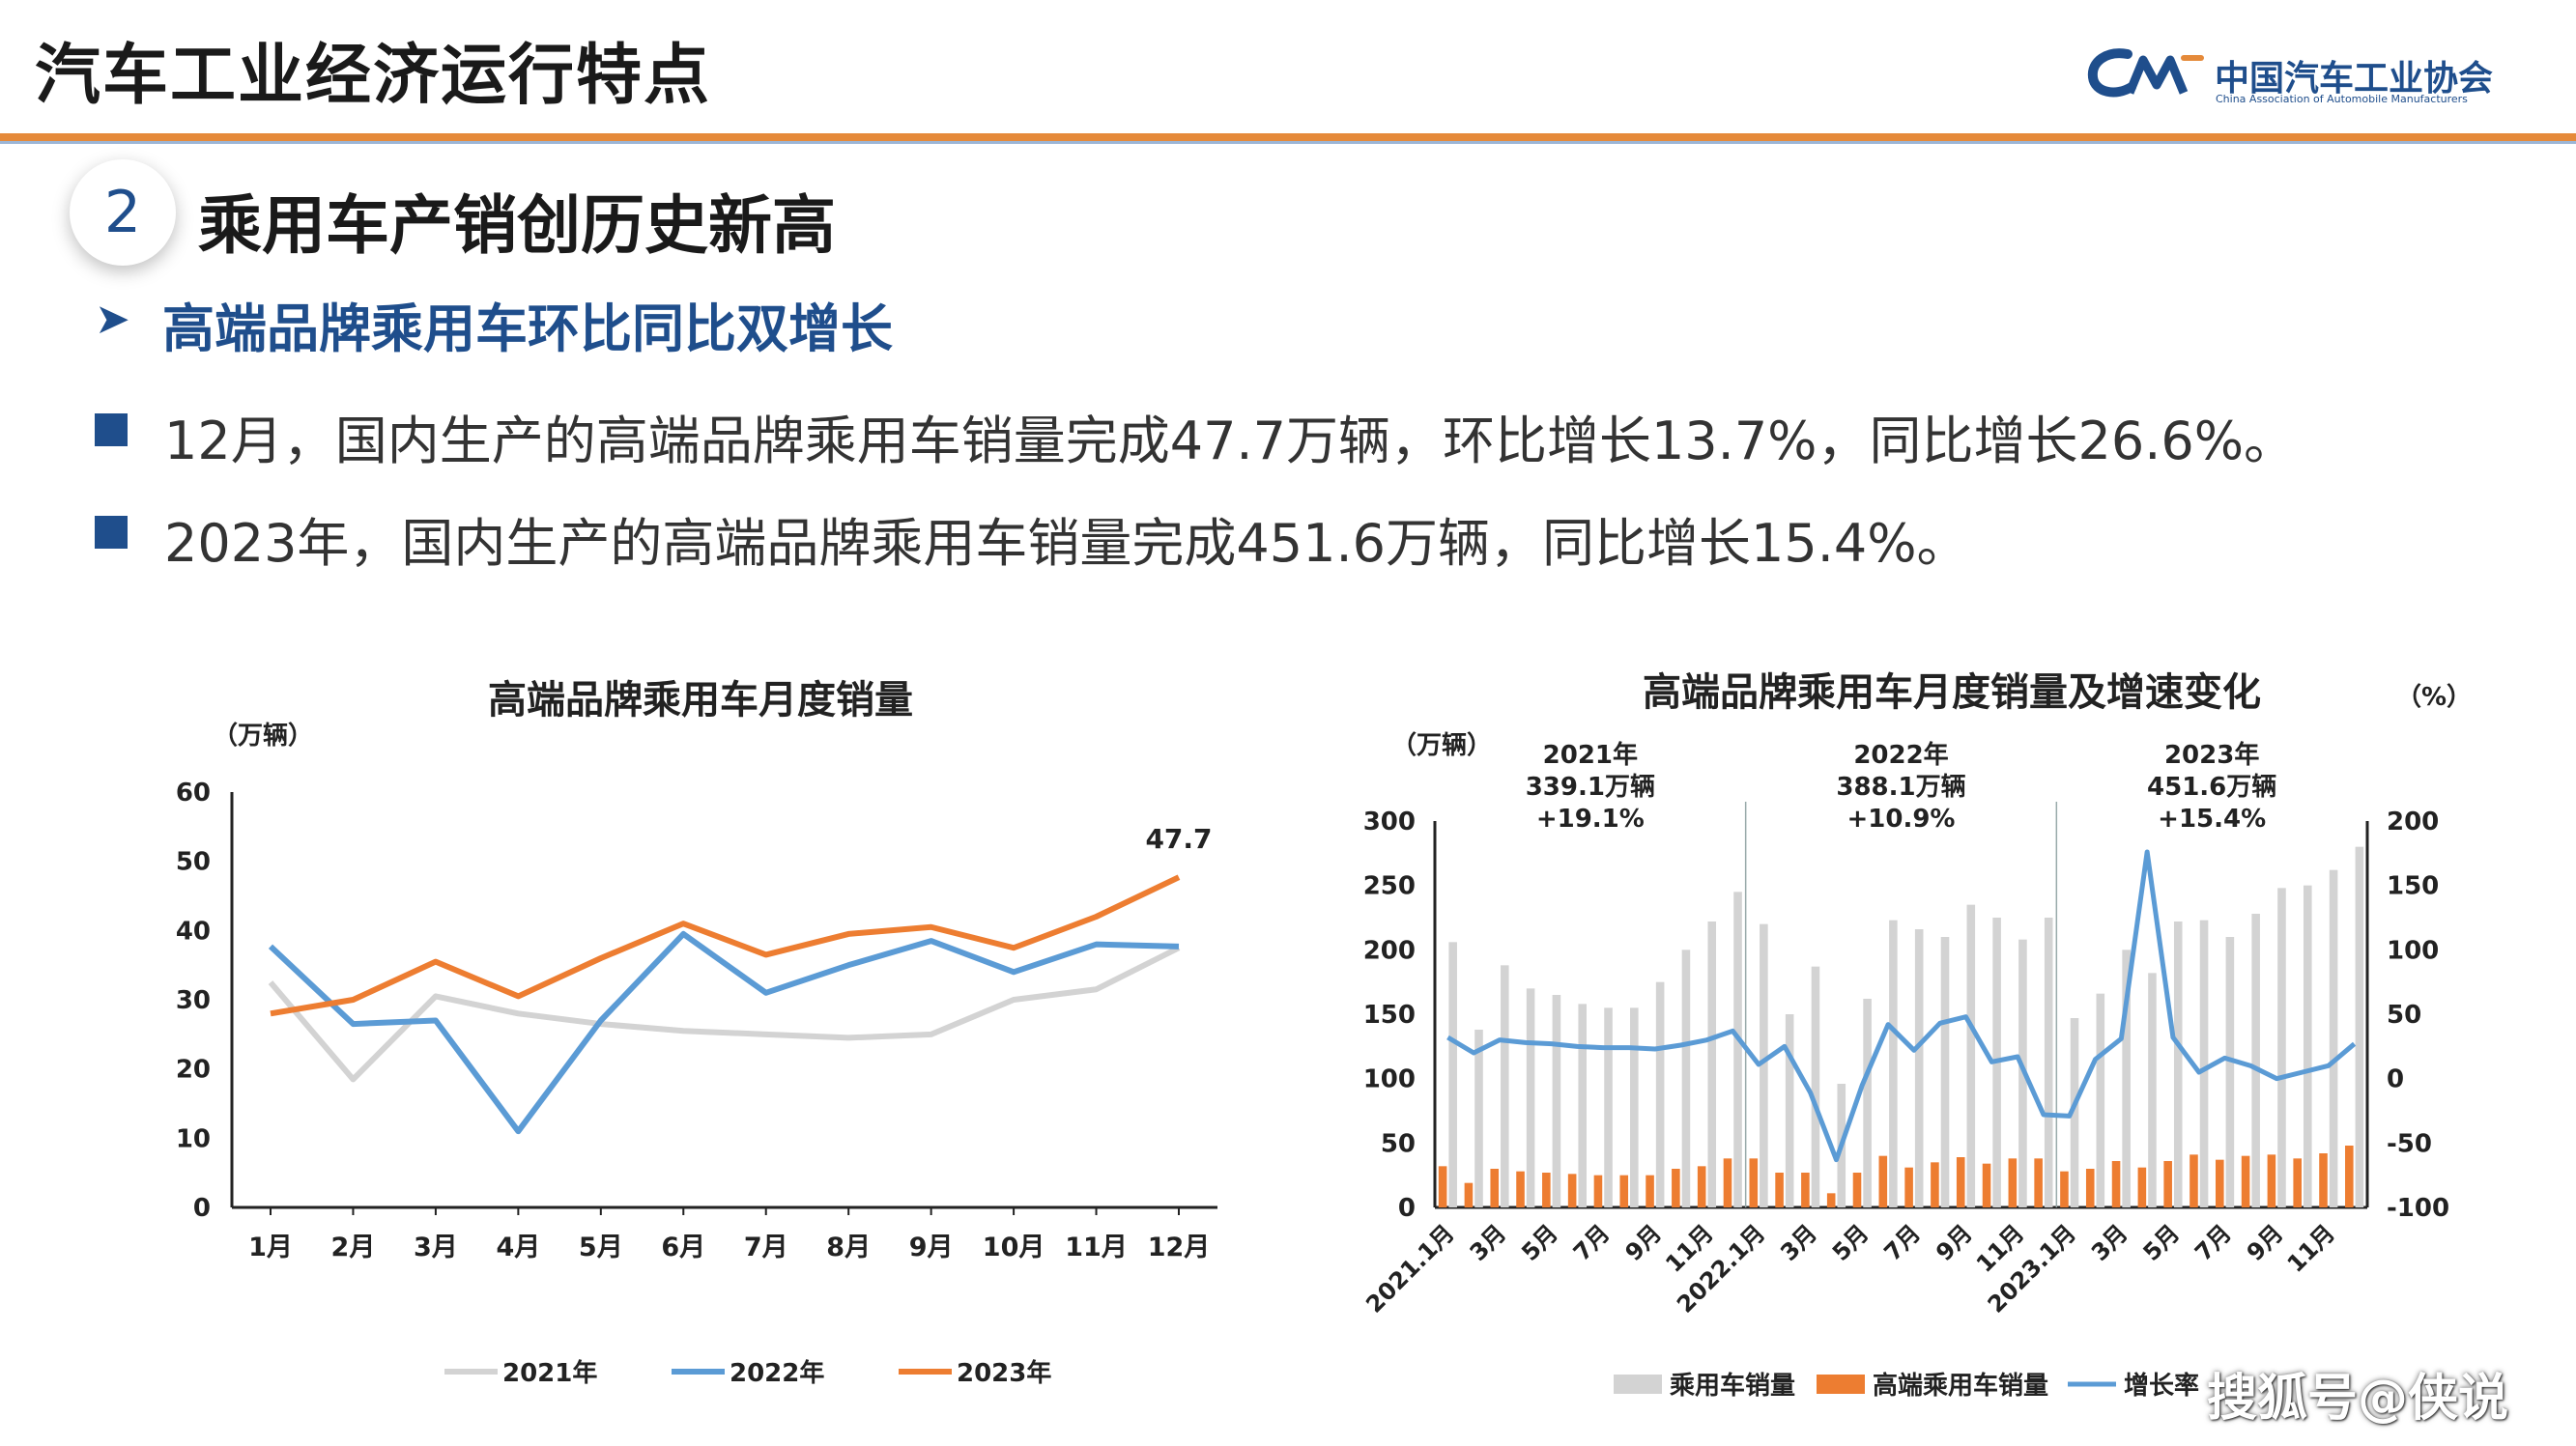 This screenshot has height=1446, width=2576. Describe the element at coordinates (1901, 755) in the screenshot. I see `annotation-year: 2022年` at that location.